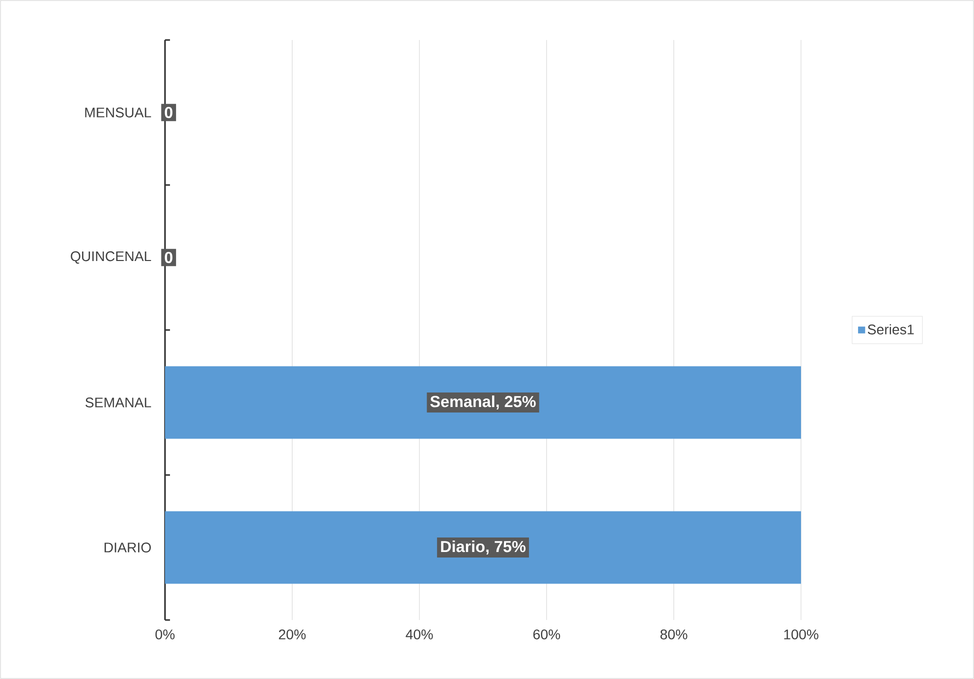 The height and width of the screenshot is (679, 974). I want to click on x-tick-label: 60%, so click(546, 634).